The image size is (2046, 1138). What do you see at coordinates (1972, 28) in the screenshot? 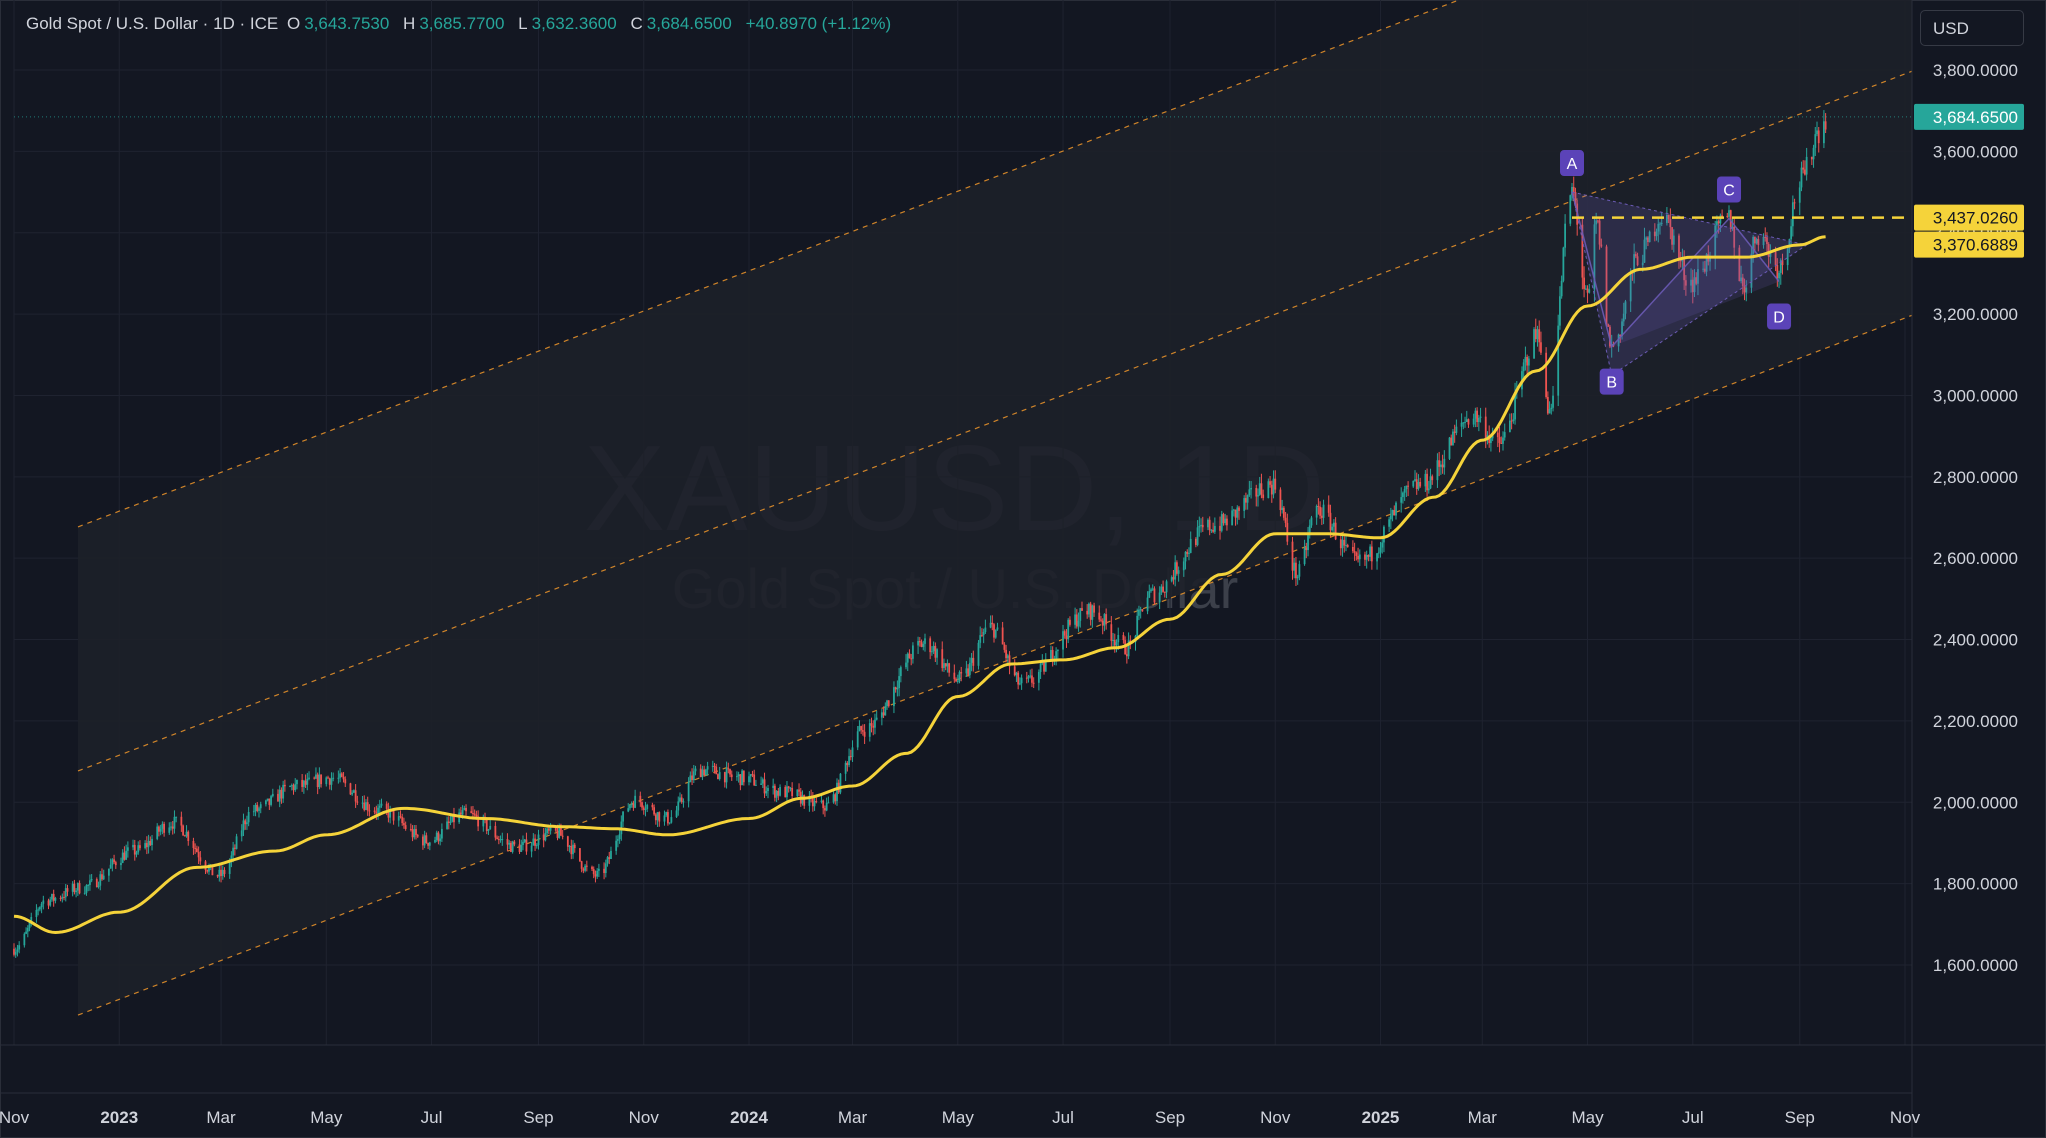
I see `currency-button: USD` at bounding box center [1972, 28].